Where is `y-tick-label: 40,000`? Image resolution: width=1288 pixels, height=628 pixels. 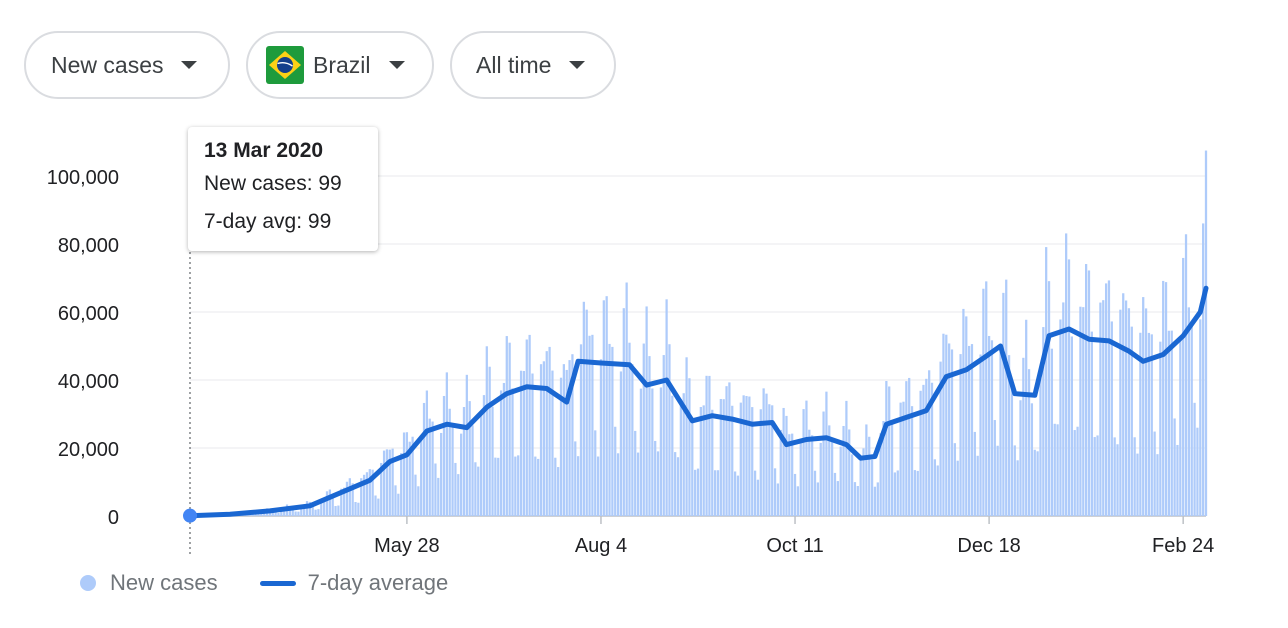
y-tick-label: 40,000 is located at coordinates (88, 382).